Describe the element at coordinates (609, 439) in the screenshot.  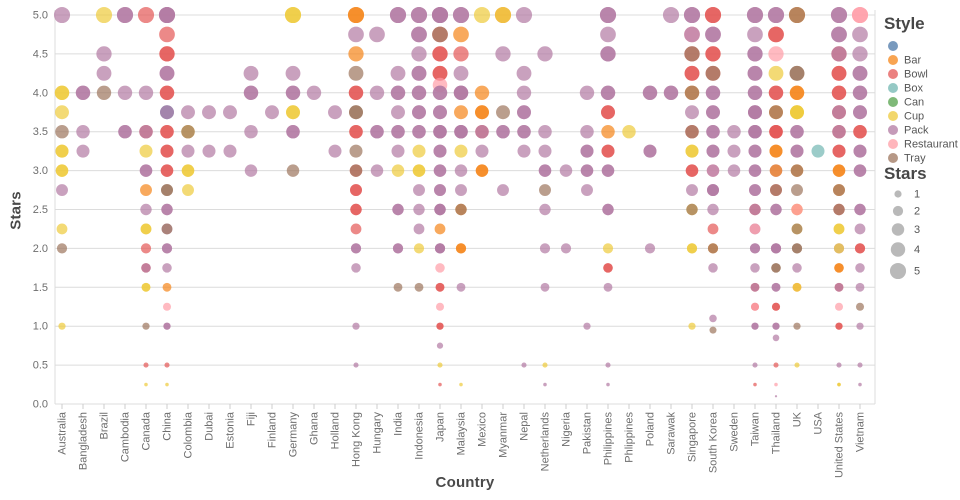
I see `x-axis-label: Philippines` at that location.